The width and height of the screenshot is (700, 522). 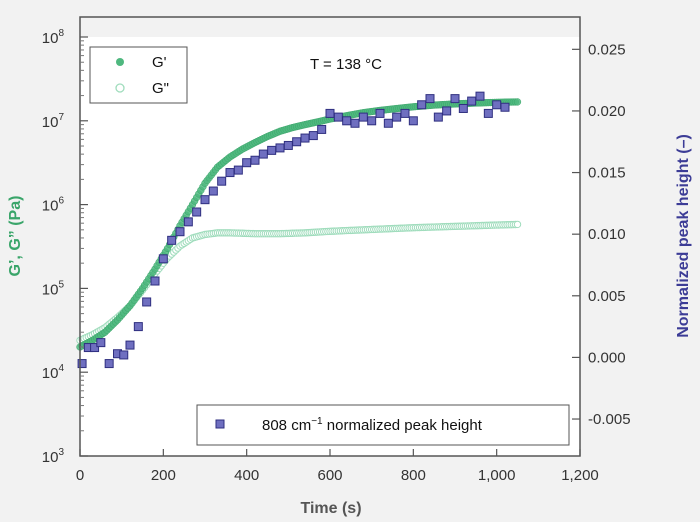 What do you see at coordinates (607, 357) in the screenshot?
I see `y-right-tick-label: 0.000` at bounding box center [607, 357].